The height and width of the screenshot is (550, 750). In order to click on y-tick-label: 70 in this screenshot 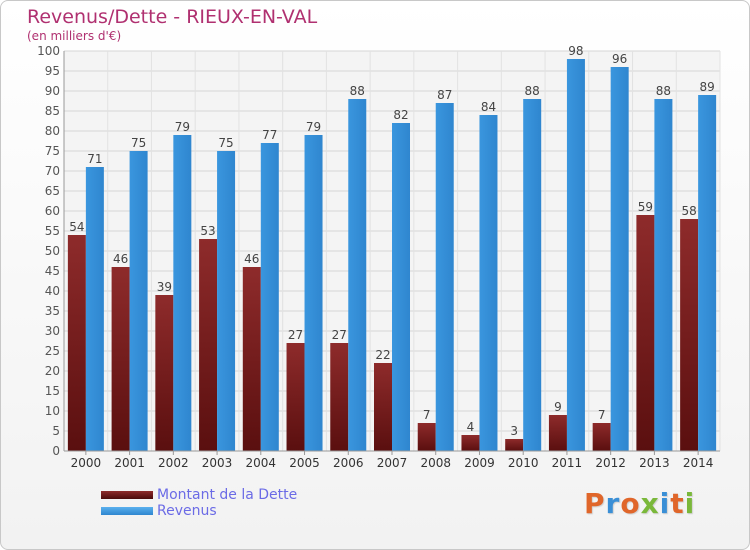, I will do `click(52, 171)`.